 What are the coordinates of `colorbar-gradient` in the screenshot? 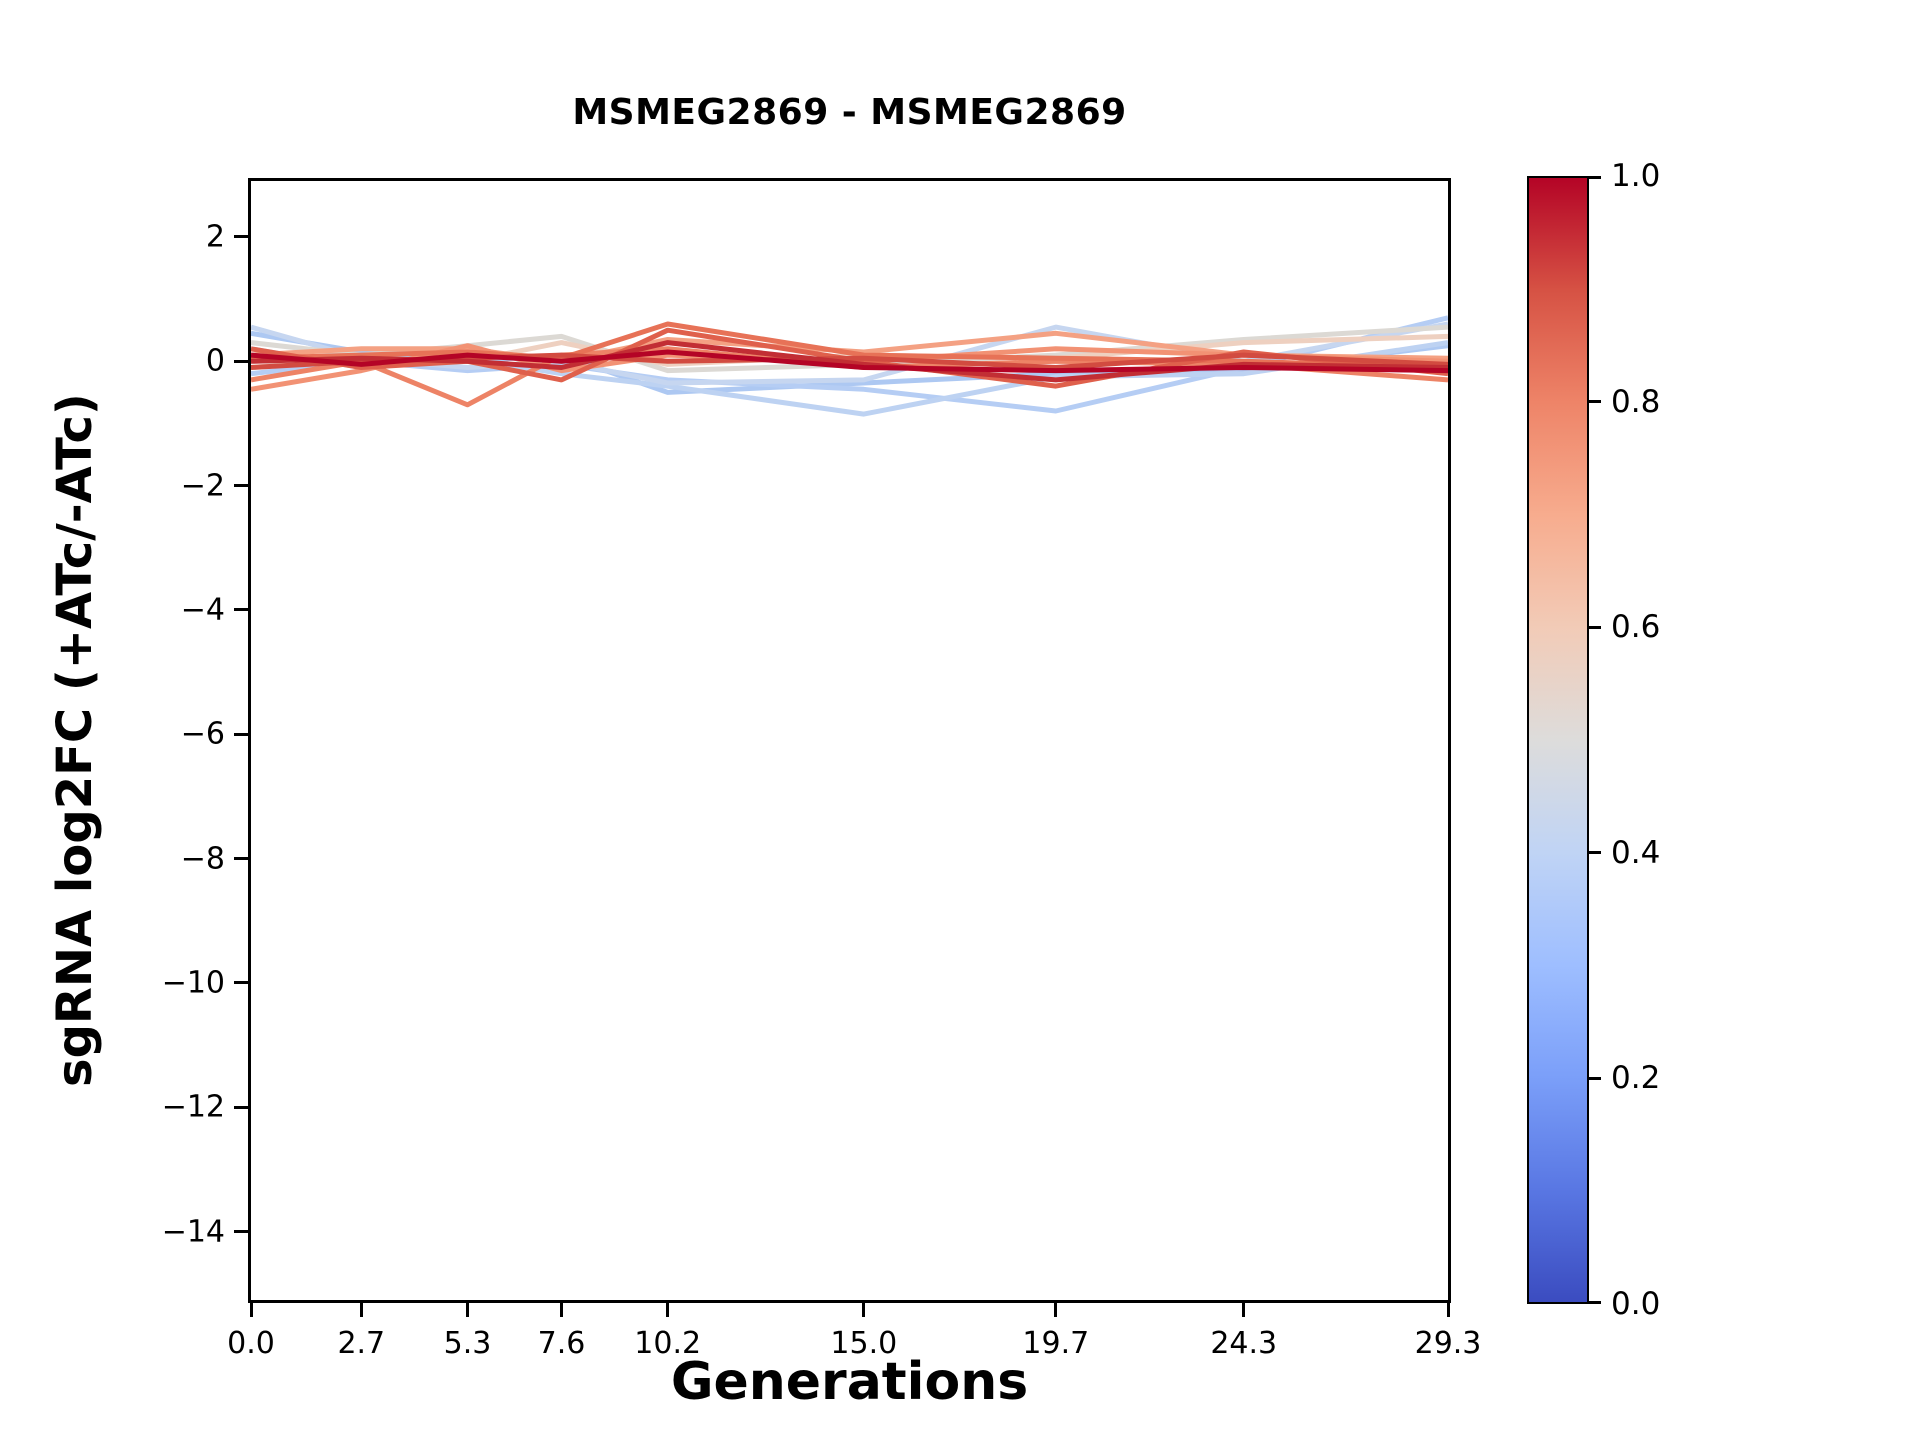 It's located at (1558, 740).